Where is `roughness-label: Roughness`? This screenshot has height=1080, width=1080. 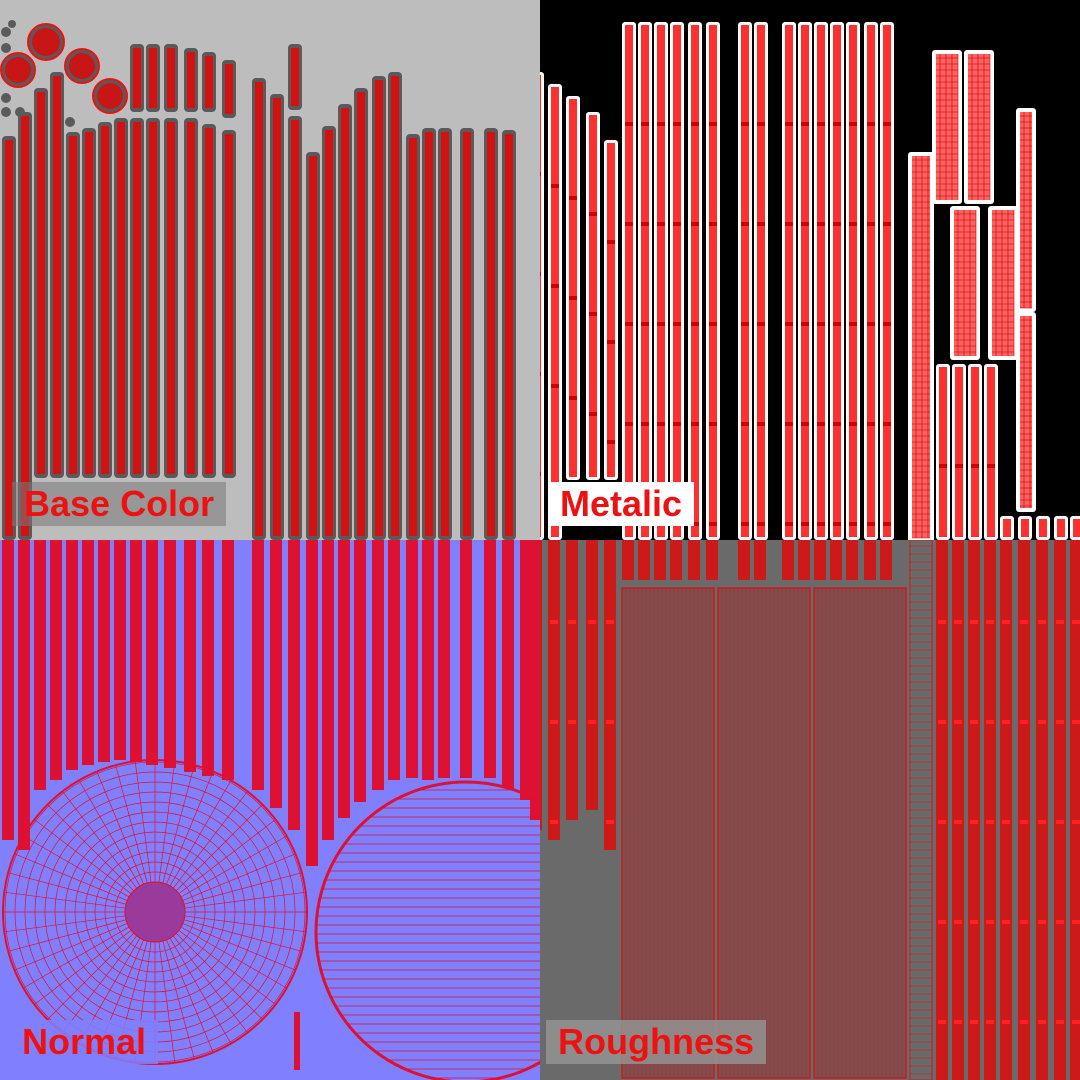
roughness-label: Roughness is located at coordinates (656, 1042).